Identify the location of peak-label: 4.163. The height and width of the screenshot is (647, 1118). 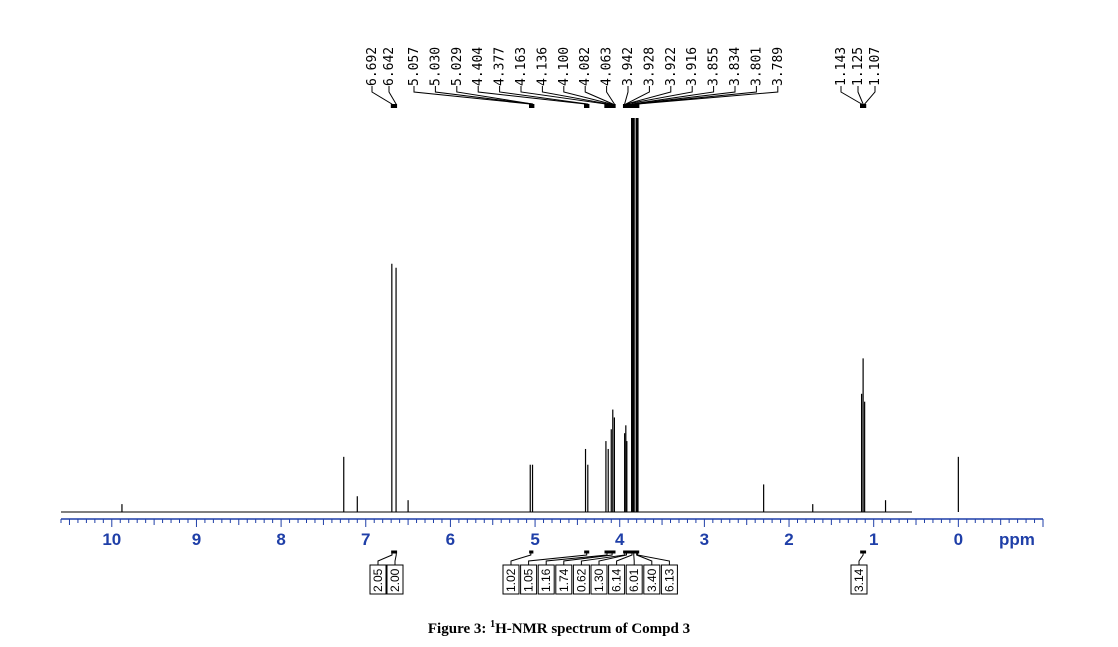
(521, 66).